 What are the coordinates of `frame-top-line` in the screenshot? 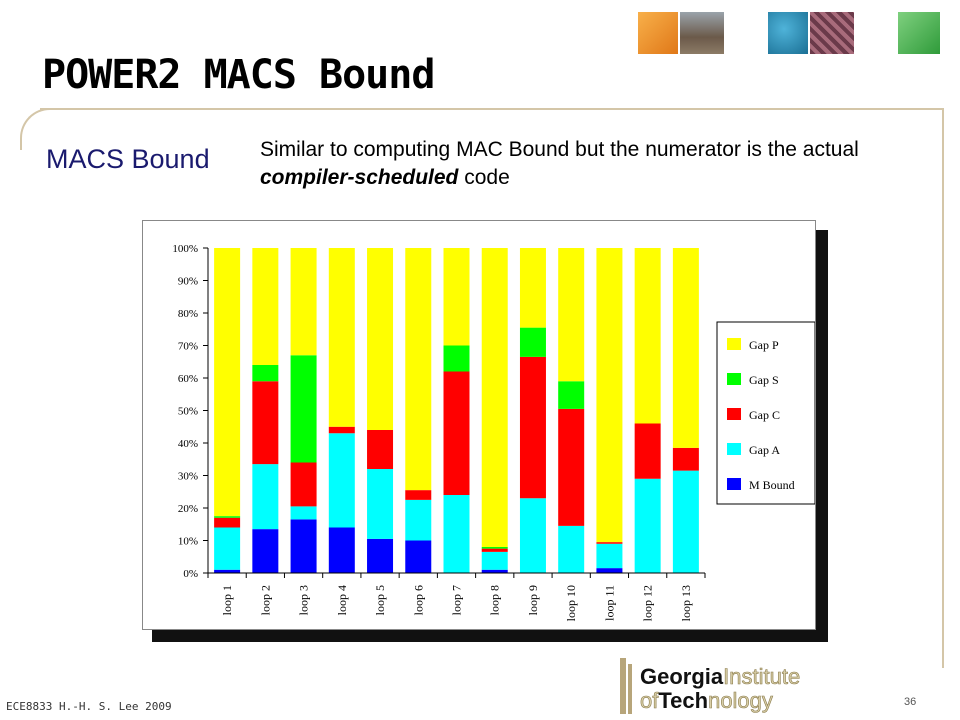 It's located at (492, 109).